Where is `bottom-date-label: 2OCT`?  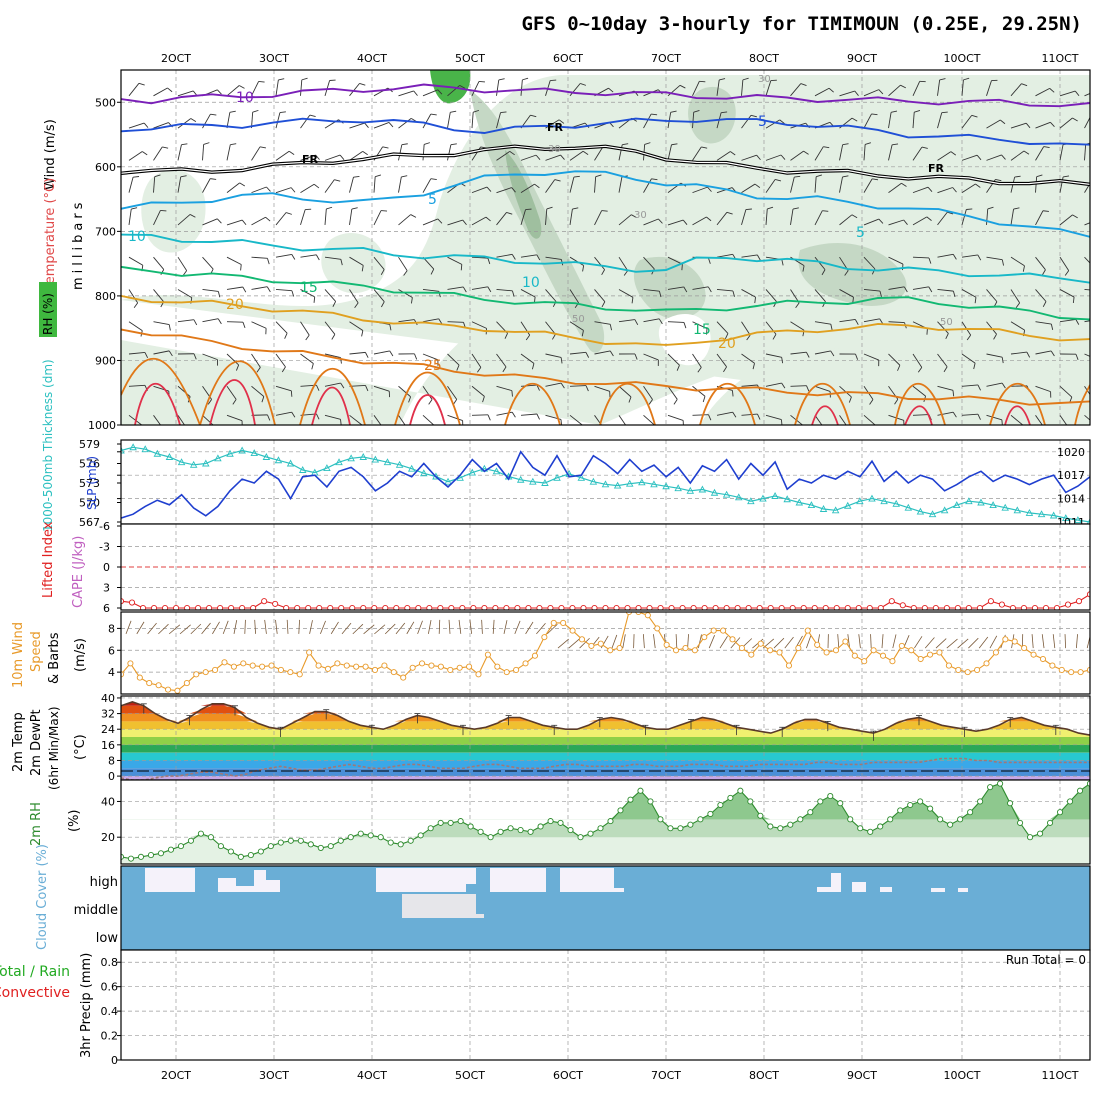
bottom-date-label: 2OCT is located at coordinates (176, 1075).